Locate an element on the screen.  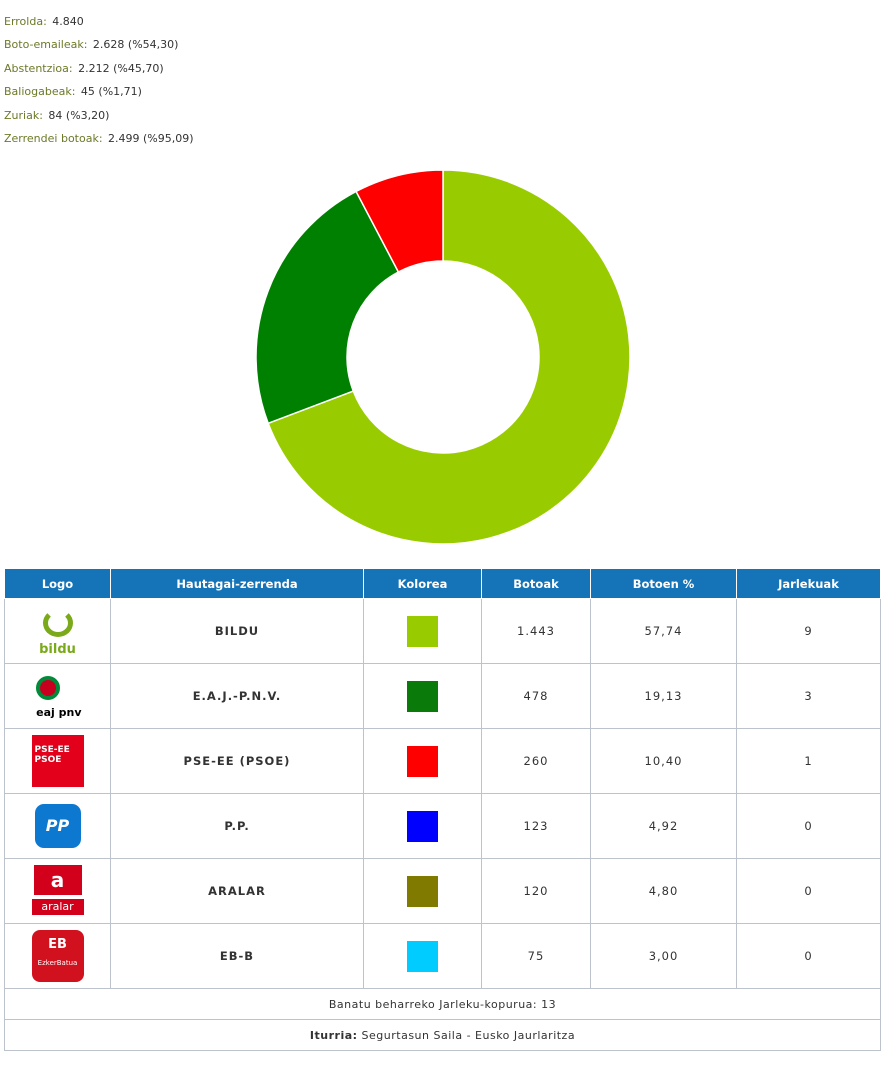
table-row: EB EzkerBatua EB-B 75 3,00 0 is located at coordinates (442, 956).